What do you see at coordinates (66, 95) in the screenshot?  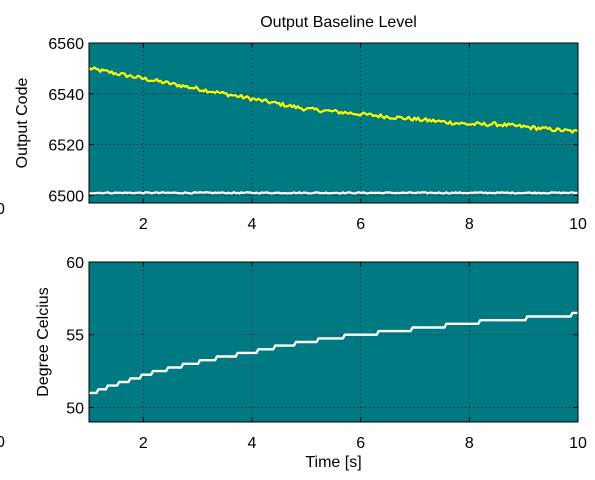 I see `y-tick-label: 6540` at bounding box center [66, 95].